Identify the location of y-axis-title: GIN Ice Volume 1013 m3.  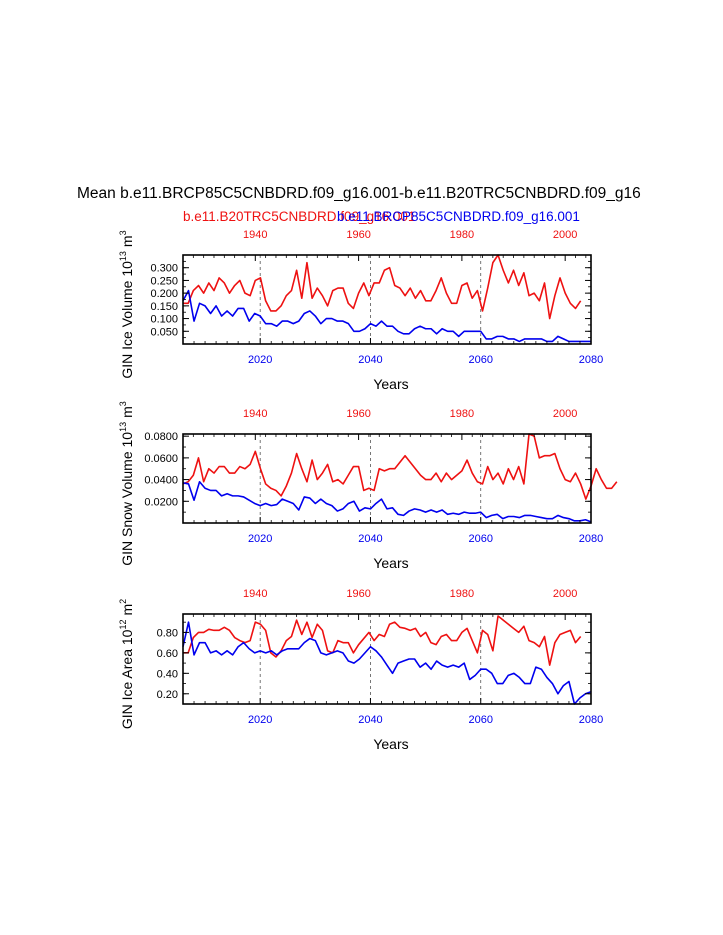
(126, 304).